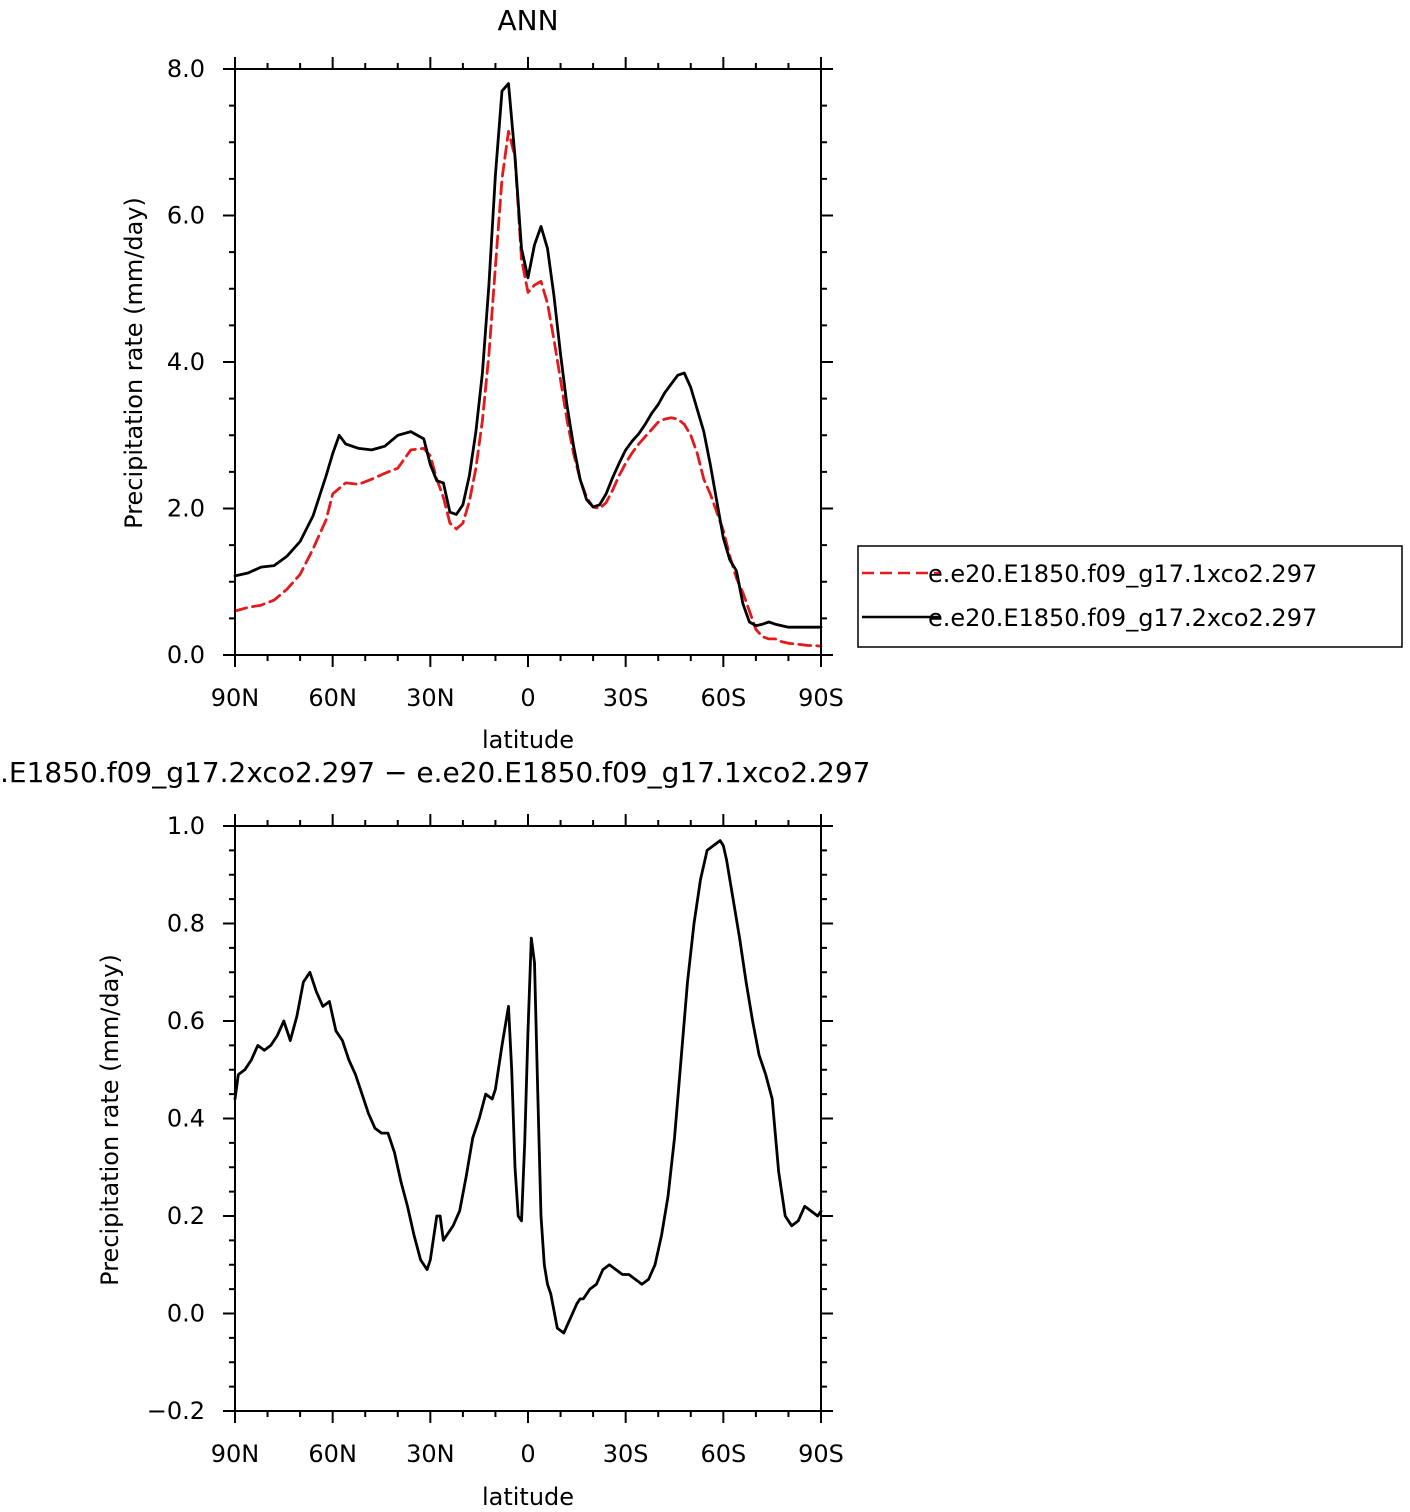 Image resolution: width=1410 pixels, height=1512 pixels. I want to click on top-chart-x-axis-label: latitude, so click(528, 740).